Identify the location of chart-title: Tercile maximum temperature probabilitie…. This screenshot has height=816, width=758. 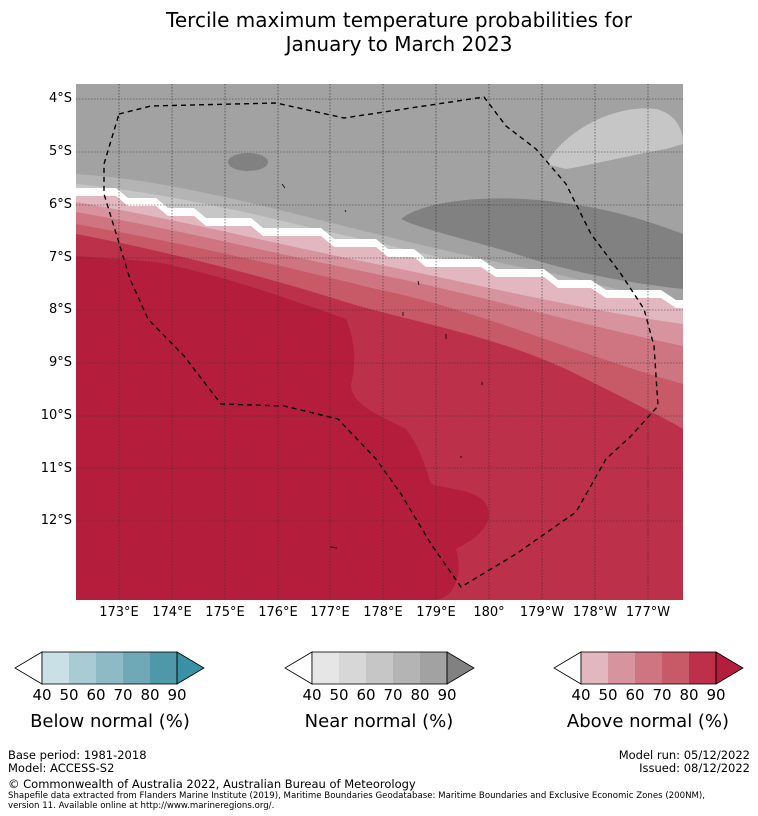
(379, 32).